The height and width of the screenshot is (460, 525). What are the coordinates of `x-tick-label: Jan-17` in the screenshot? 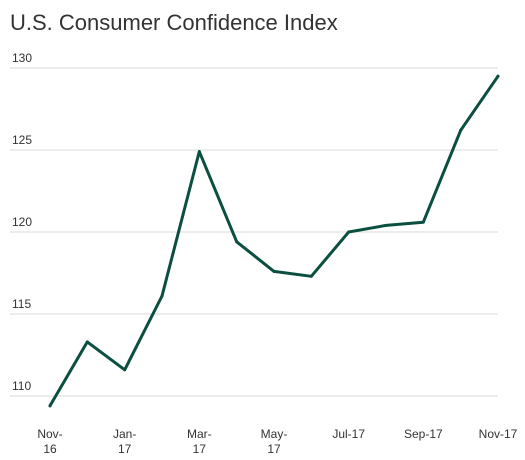 It's located at (124, 441).